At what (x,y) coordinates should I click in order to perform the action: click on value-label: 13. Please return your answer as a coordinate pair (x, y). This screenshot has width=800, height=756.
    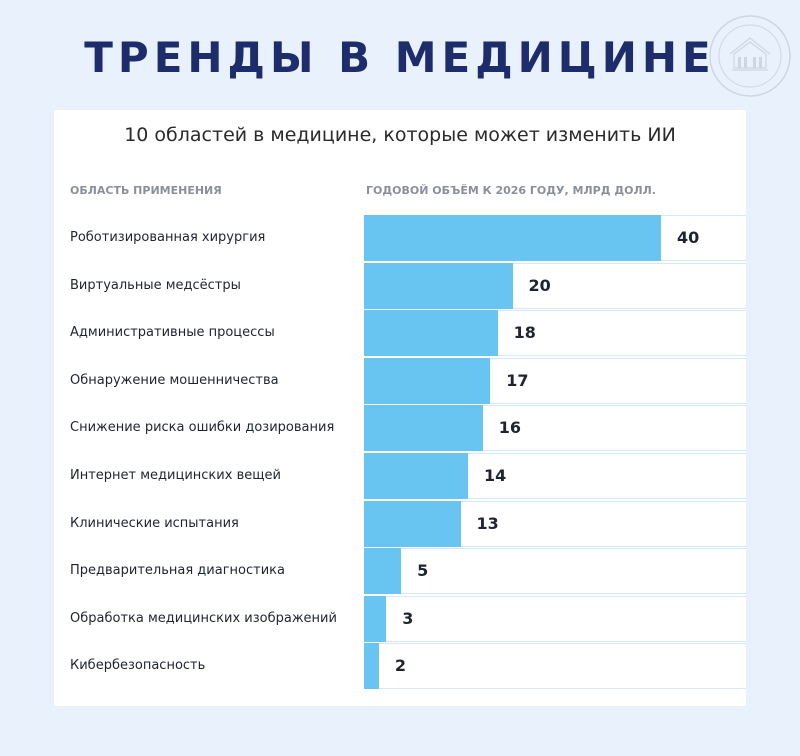
    Looking at the image, I should click on (487, 523).